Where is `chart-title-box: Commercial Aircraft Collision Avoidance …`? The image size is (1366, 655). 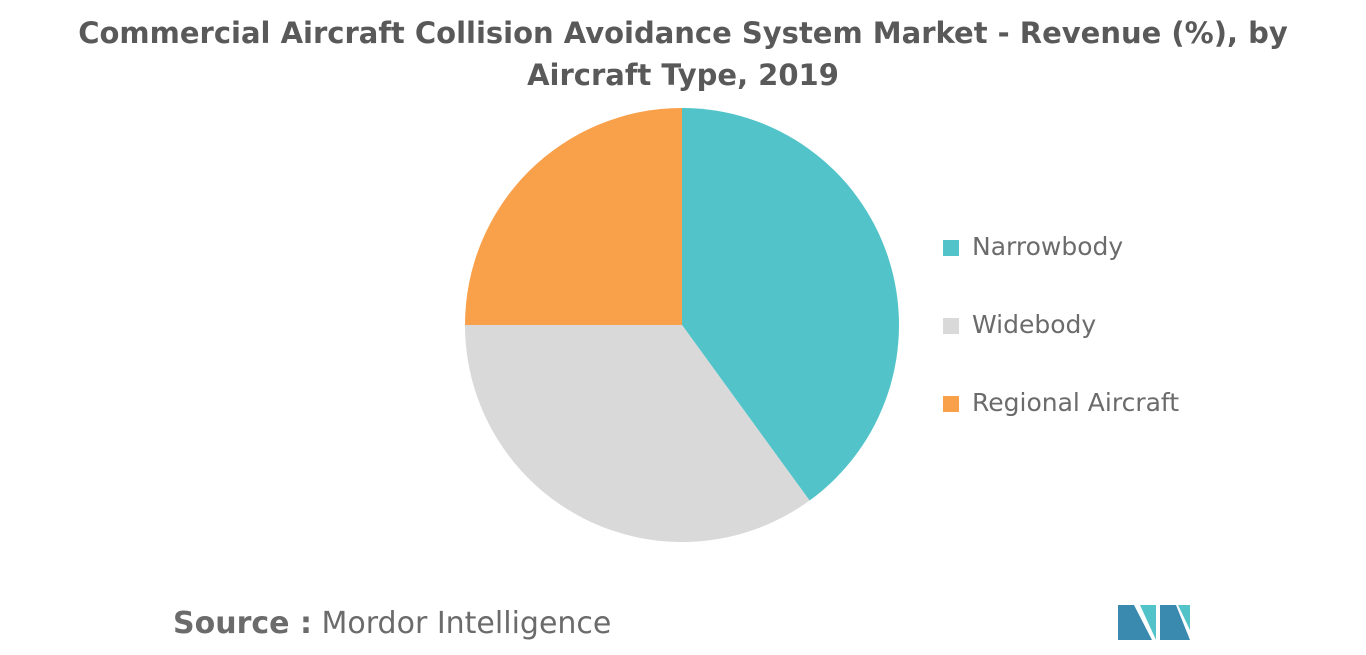 chart-title-box: Commercial Aircraft Collision Avoidance … is located at coordinates (683, 54).